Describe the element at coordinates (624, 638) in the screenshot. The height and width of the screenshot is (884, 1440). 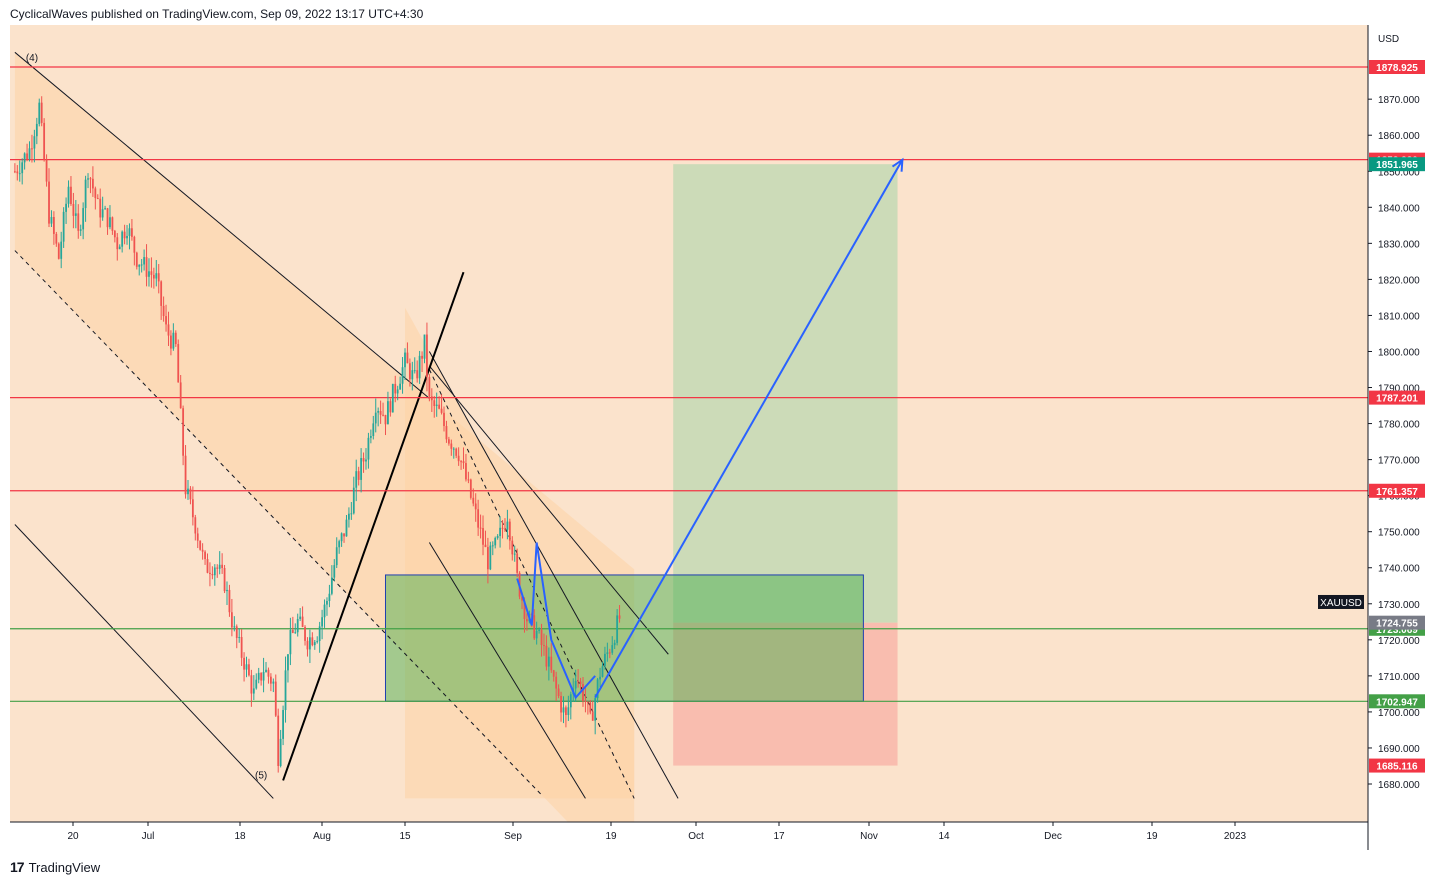
I see `consolidation-box` at that location.